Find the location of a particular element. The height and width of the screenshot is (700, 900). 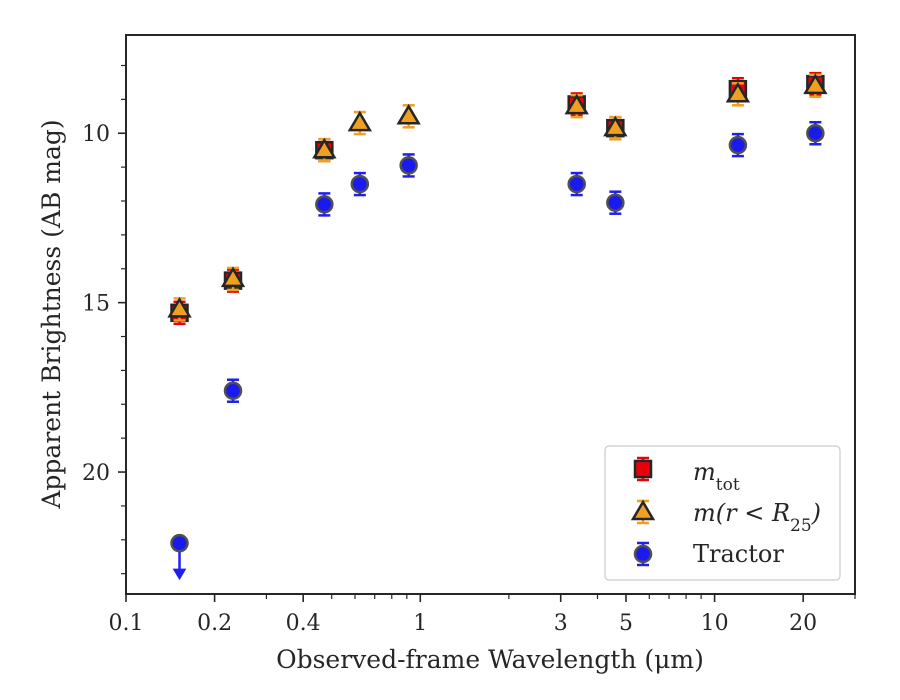

y-axis-title: Apparent Brightness (AB mag) is located at coordinates (51, 314).